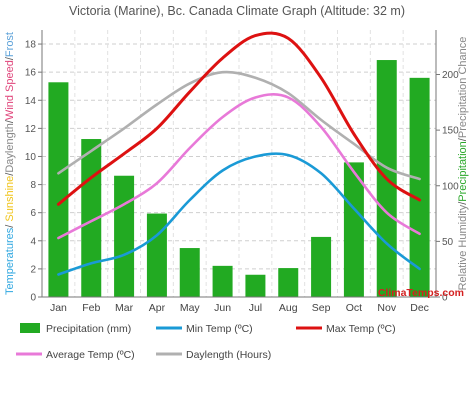 The width and height of the screenshot is (474, 400). Describe the element at coordinates (219, 329) in the screenshot. I see `legend-label-min-temp: Min Temp (ºC)` at that location.